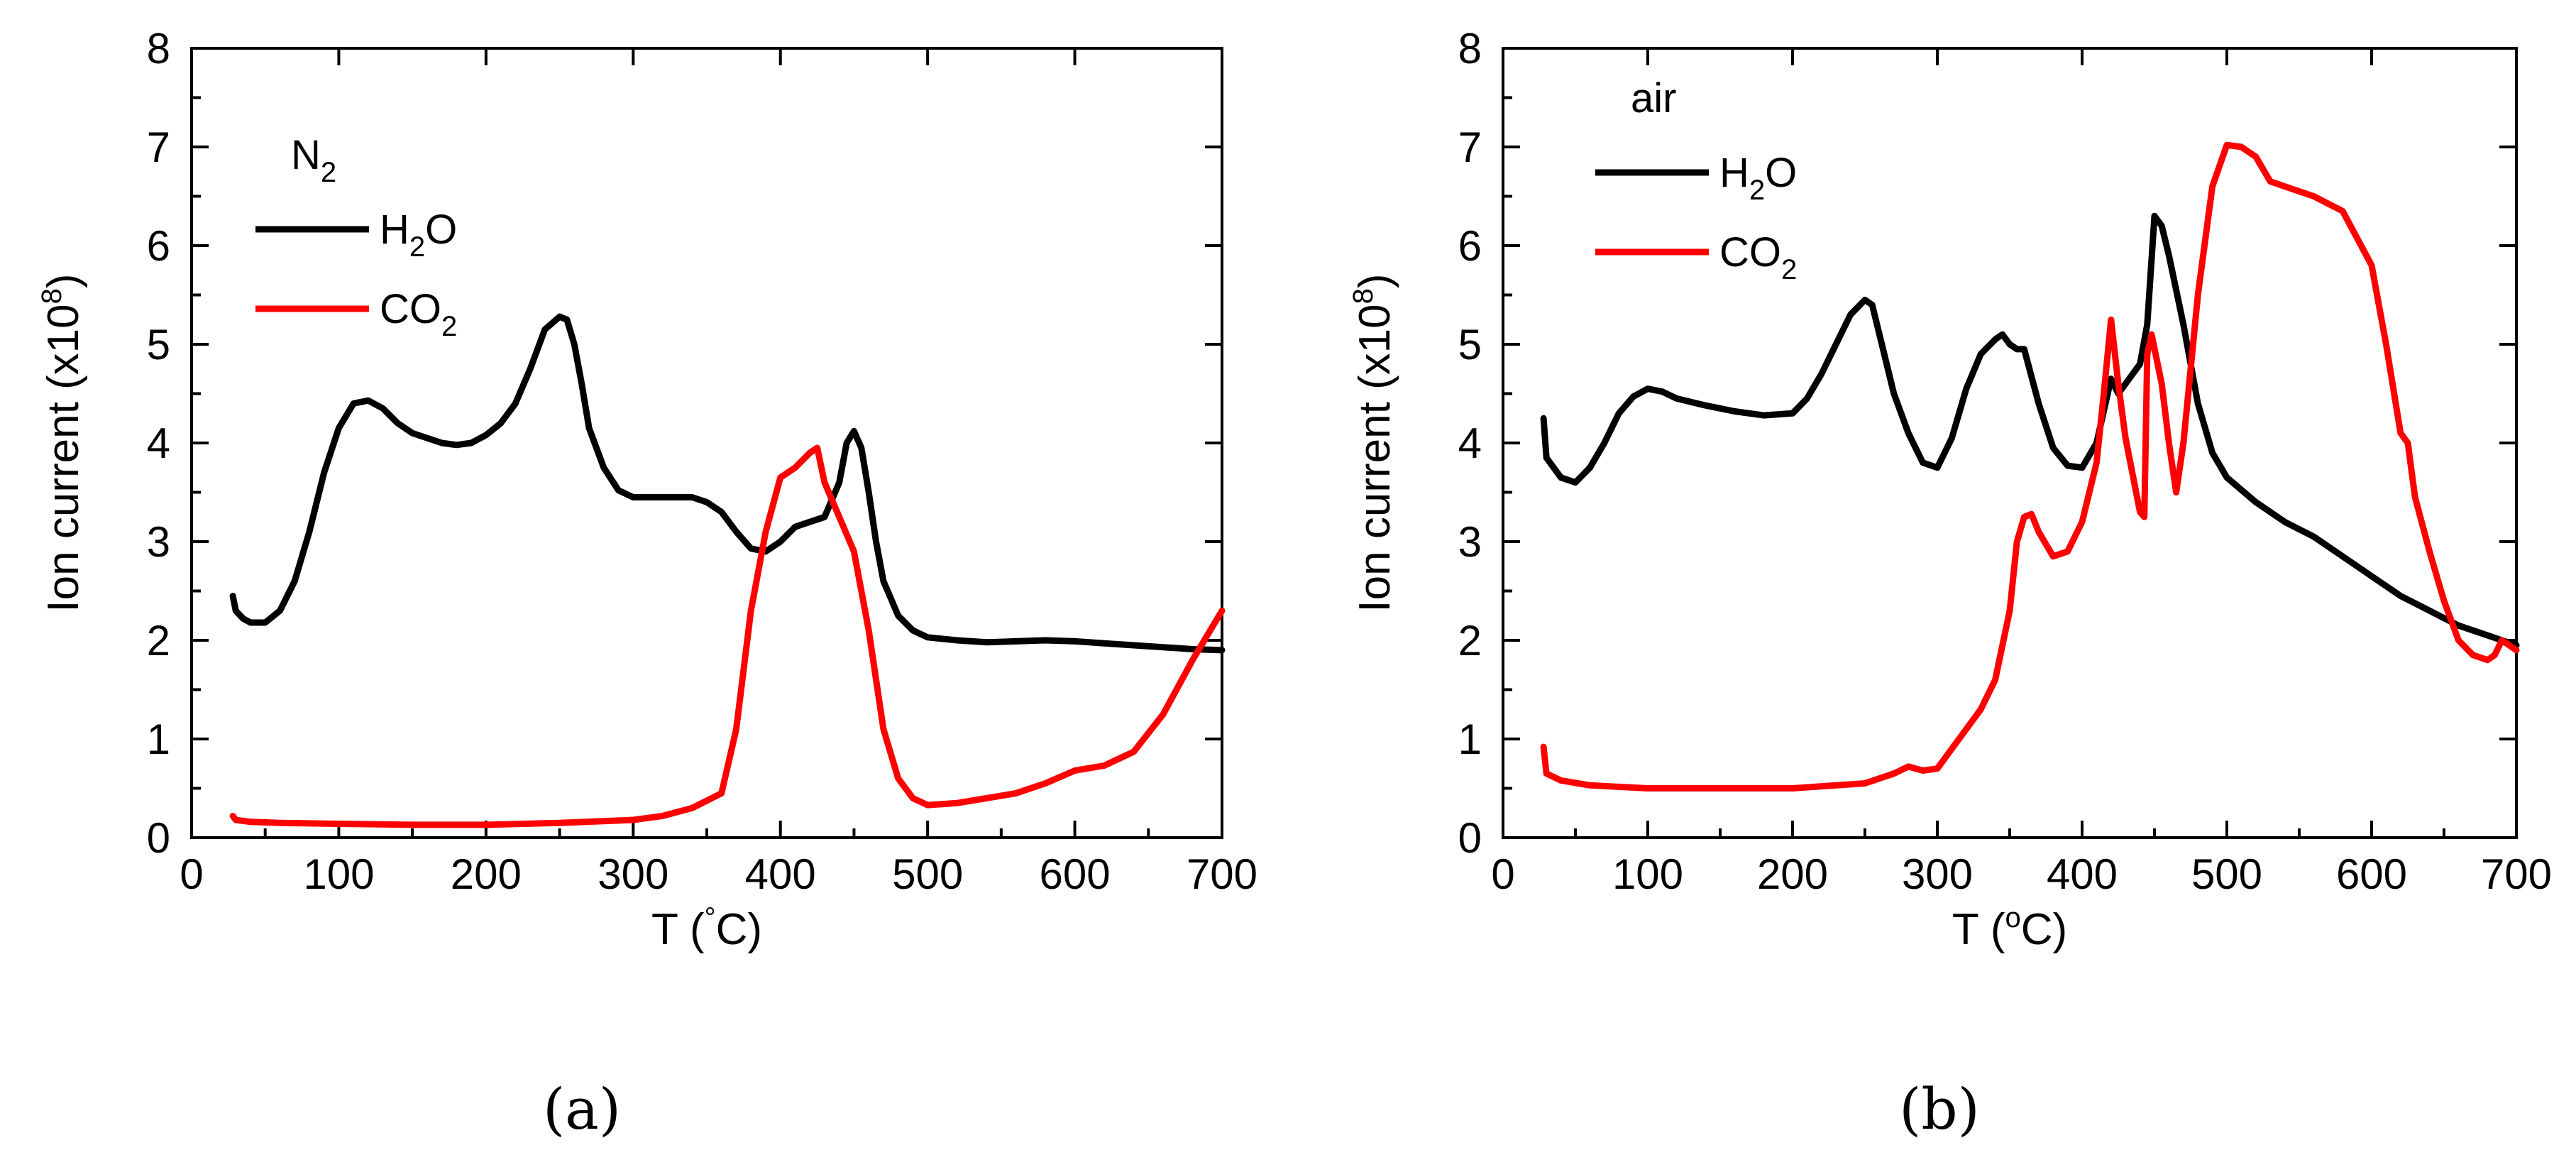 The image size is (2576, 1172). I want to click on series-line-co2, so click(727, 636).